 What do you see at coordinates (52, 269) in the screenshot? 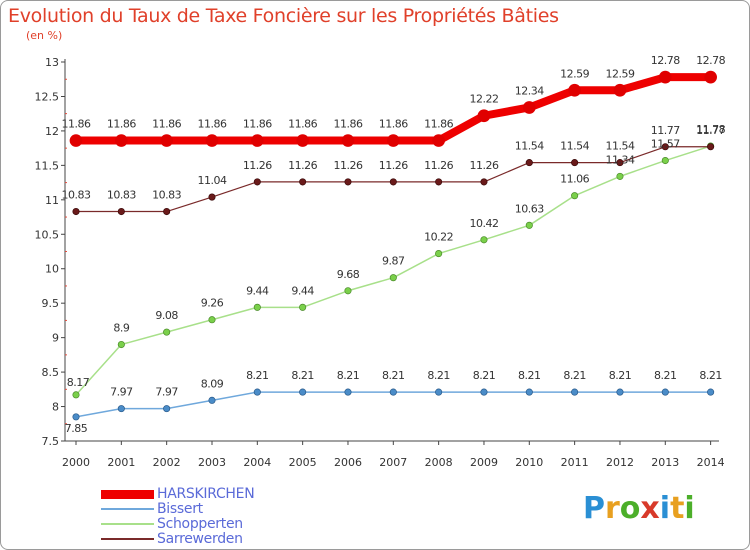
I see `y-tick-label: 10` at bounding box center [52, 269].